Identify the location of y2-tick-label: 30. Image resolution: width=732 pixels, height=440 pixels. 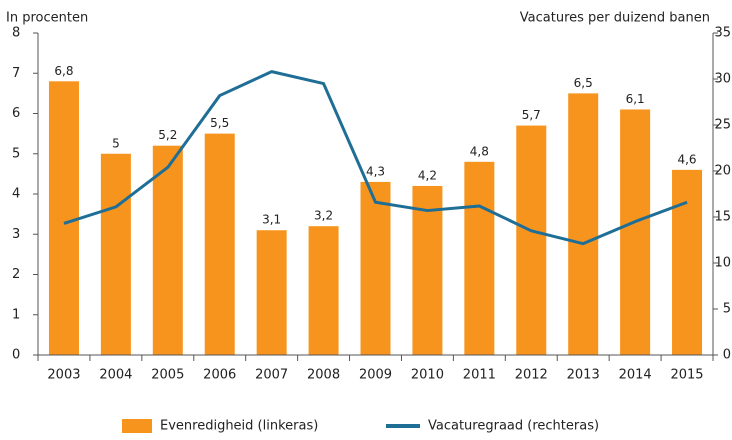
(722, 79).